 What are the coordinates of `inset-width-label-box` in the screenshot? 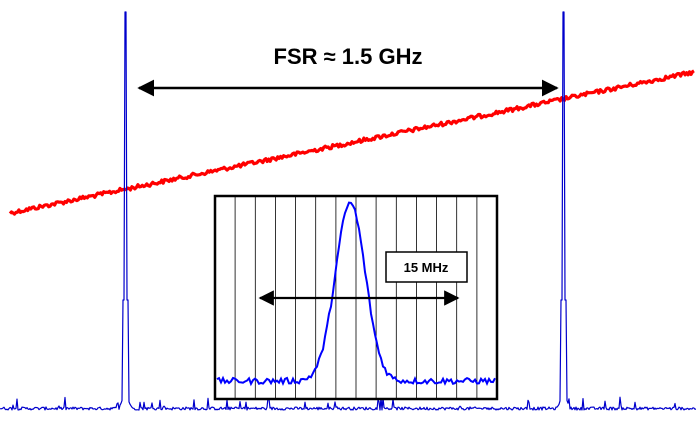 It's located at (426, 267).